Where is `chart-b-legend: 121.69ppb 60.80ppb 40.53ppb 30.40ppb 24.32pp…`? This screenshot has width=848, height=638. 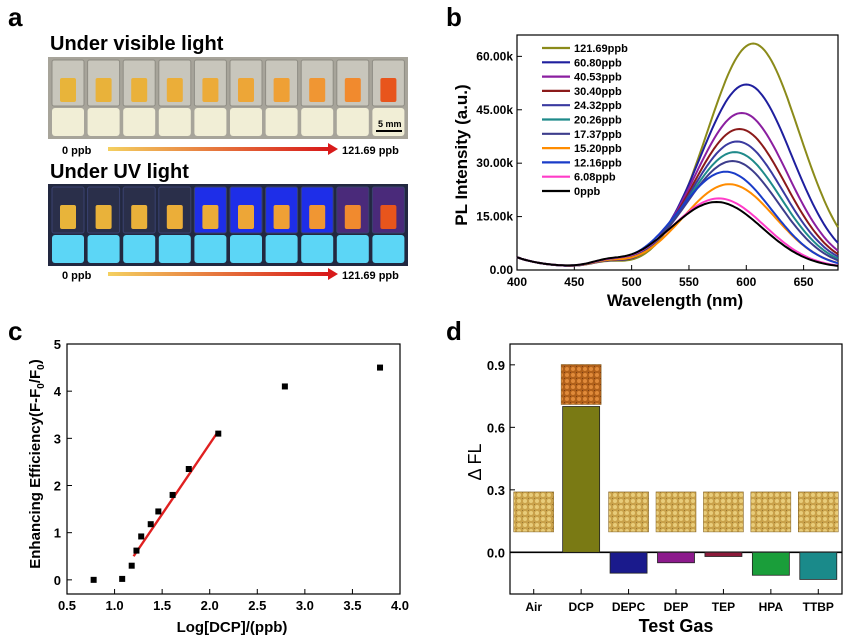
chart-b-legend: 121.69ppb 60.80ppb 40.53ppb 30.40ppb 24.32pp… is located at coordinates (585, 120).